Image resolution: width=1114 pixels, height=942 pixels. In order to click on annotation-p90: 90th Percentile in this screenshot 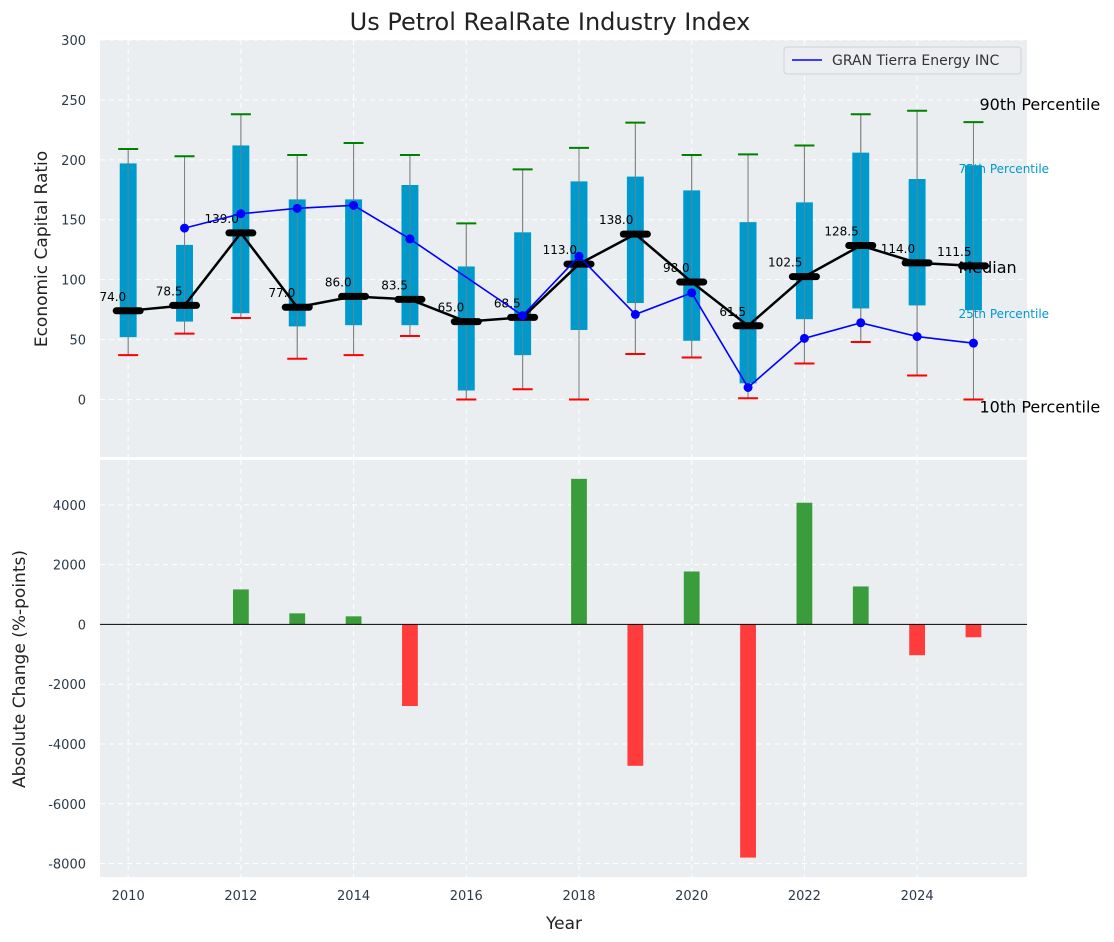, I will do `click(1039, 104)`.